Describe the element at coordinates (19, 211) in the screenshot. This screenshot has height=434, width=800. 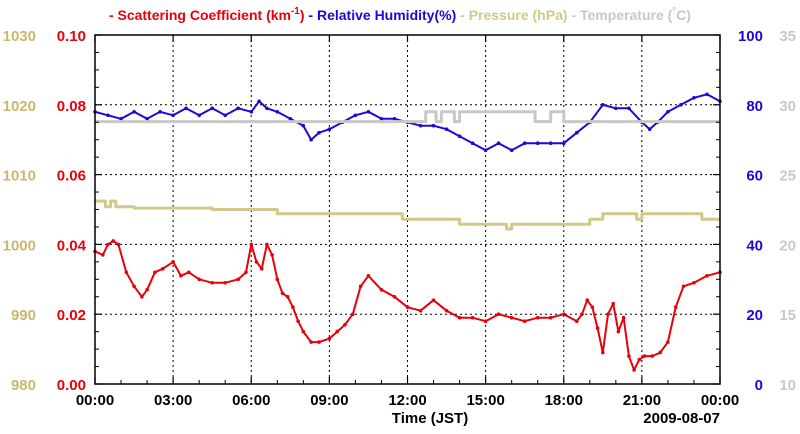
I see `pressure-axis: 980 990 1000 1010 1020 1030` at that location.